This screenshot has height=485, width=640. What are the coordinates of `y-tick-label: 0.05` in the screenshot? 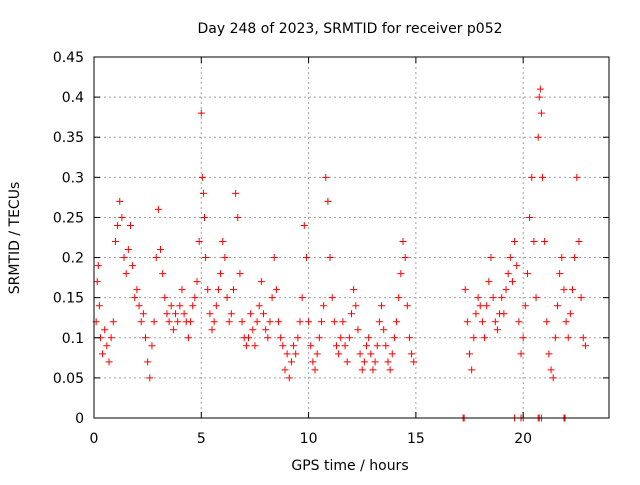 It's located at (68, 379).